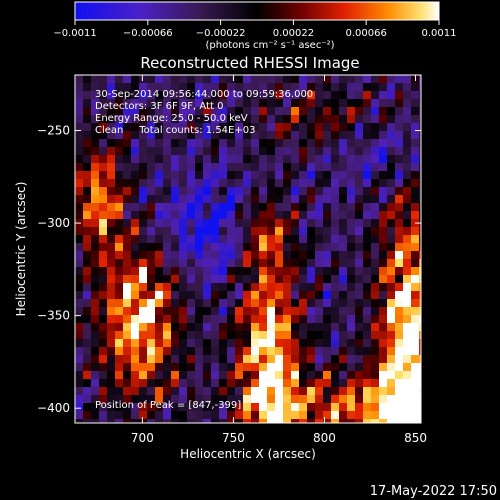 Image resolution: width=500 pixels, height=500 pixels. I want to click on annotation-energy: Energy Range: 25.0 - 50.0 keV, so click(171, 118).